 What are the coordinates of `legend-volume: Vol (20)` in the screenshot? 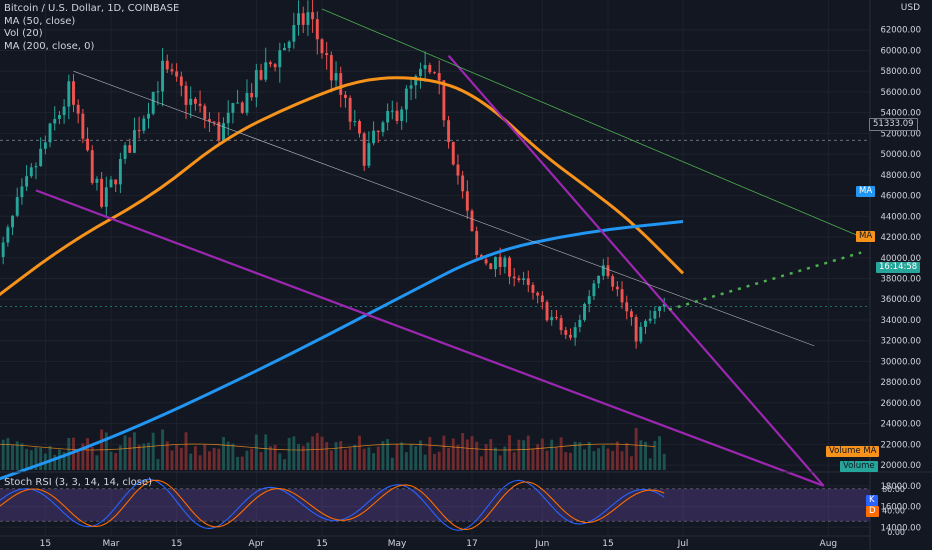 It's located at (23, 33).